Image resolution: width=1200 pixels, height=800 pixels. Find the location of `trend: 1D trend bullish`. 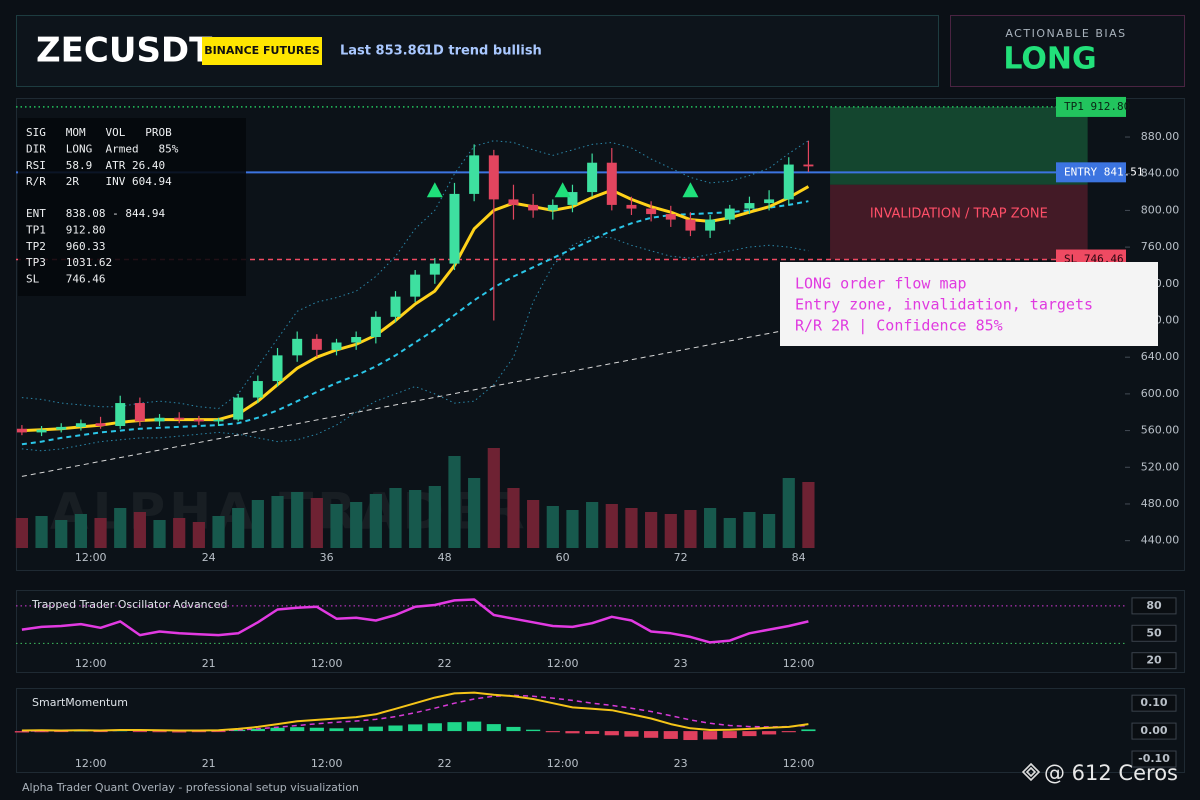

trend: 1D trend bullish is located at coordinates (483, 51).